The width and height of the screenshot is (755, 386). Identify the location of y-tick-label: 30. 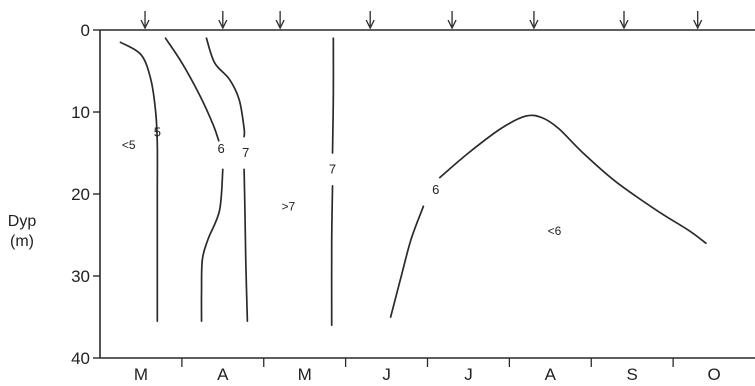
(80, 276).